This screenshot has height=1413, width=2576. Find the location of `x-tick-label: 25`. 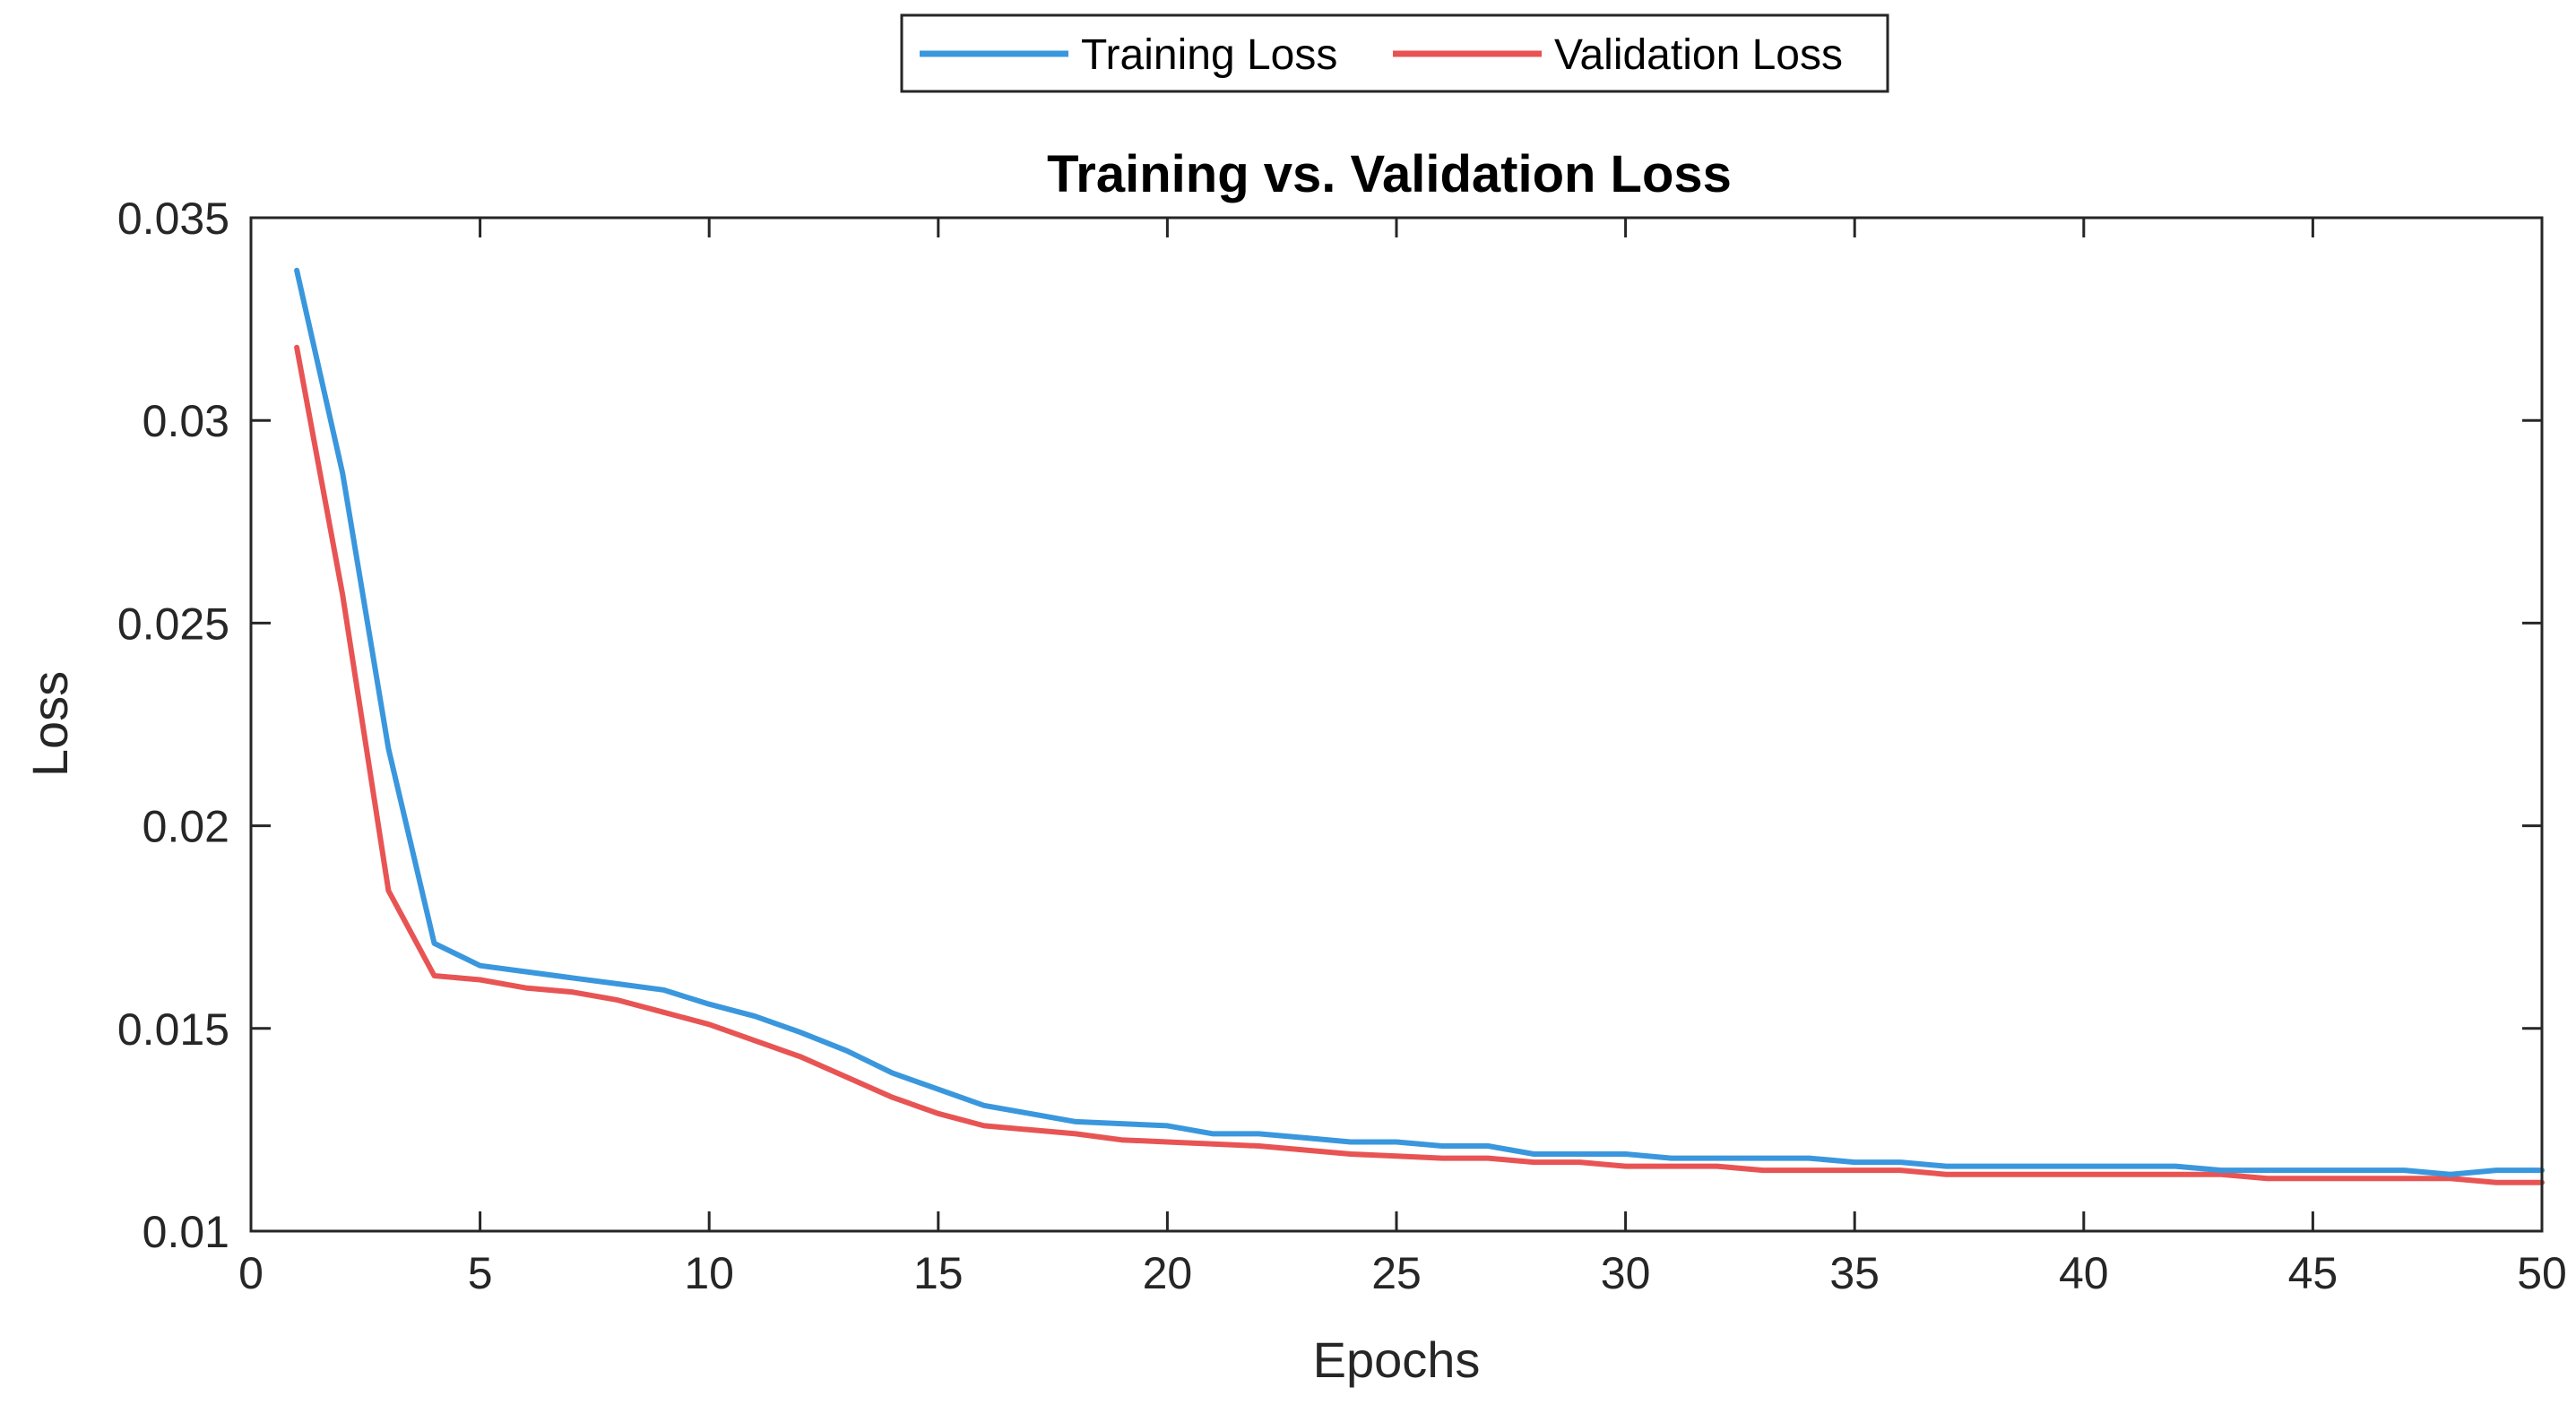

x-tick-label: 25 is located at coordinates (1396, 1273).